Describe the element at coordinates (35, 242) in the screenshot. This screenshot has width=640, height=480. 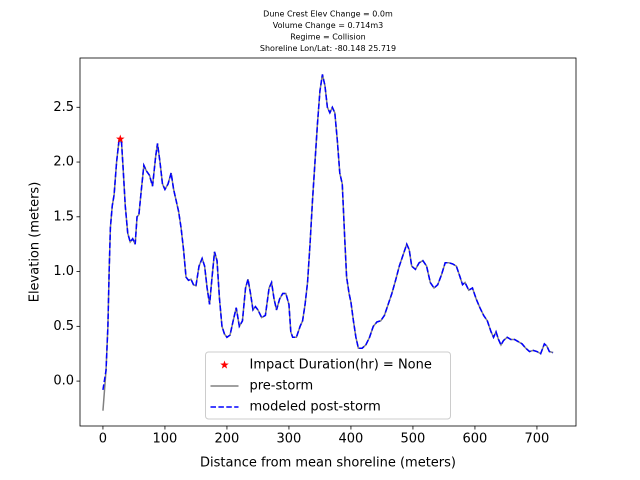
I see `y-axis-label: Elevation (meters)` at that location.